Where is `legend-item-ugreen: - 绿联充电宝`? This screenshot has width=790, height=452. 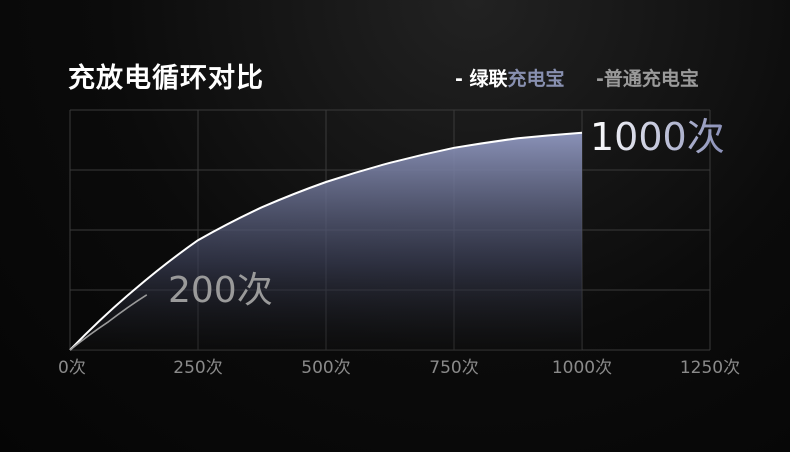 legend-item-ugreen: - 绿联充电宝 is located at coordinates (510, 77).